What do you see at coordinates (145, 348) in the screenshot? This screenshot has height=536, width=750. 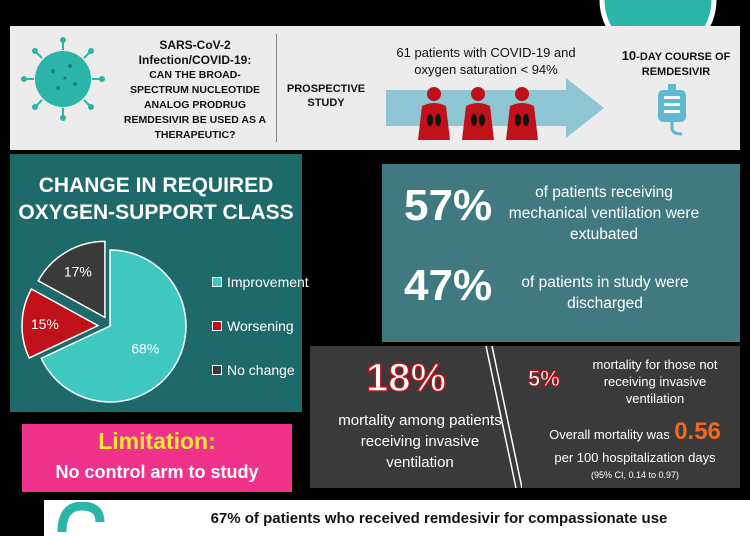 I see `pie-slice-label: 68%` at bounding box center [145, 348].